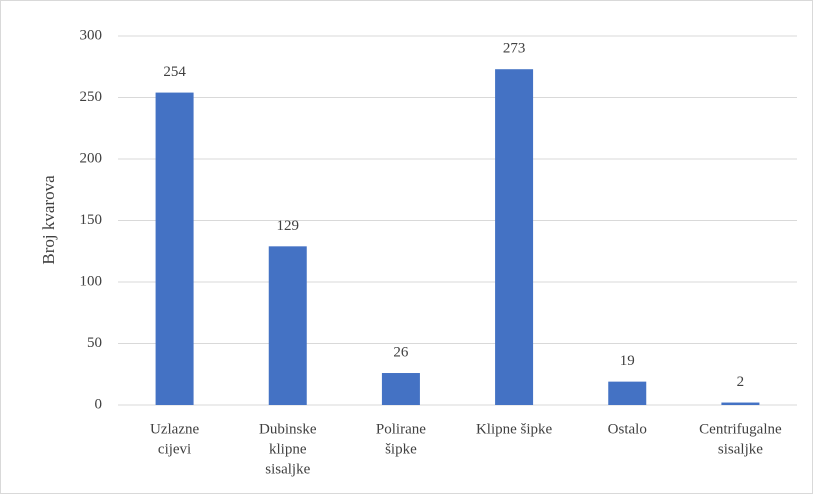 The image size is (814, 495). What do you see at coordinates (174, 72) in the screenshot?
I see `value-label: 254` at bounding box center [174, 72].